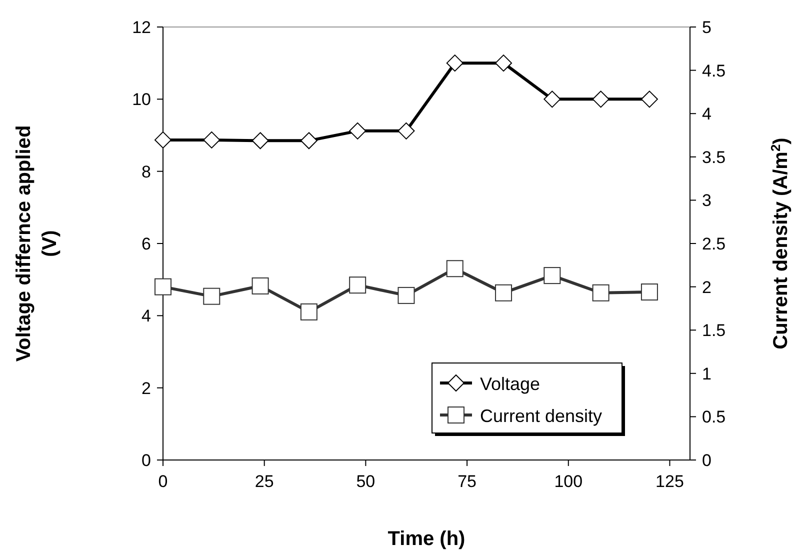 This screenshot has width=799, height=555. Describe the element at coordinates (714, 70) in the screenshot. I see `y2-tick-label: 4.5` at that location.